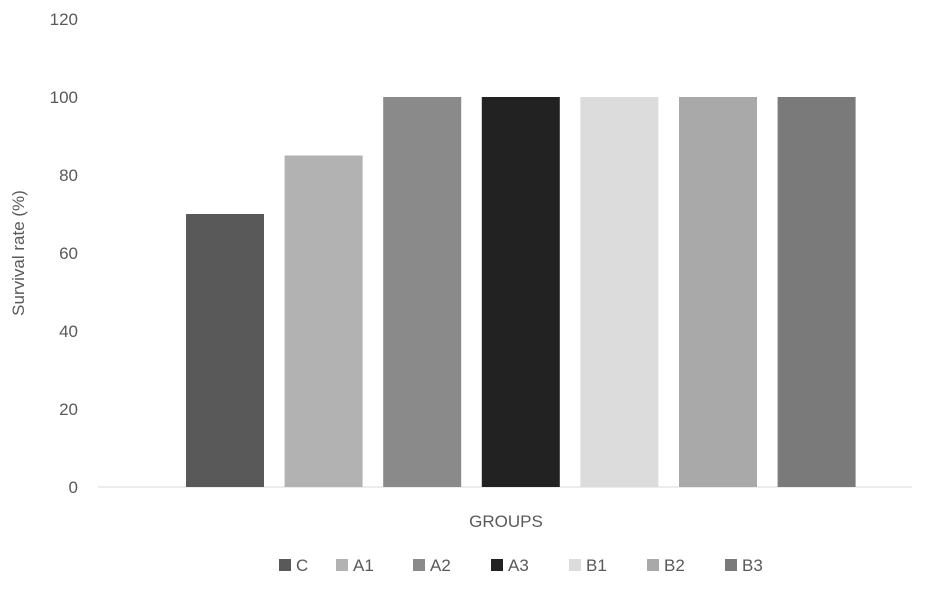 The image size is (936, 591). I want to click on y-tick-label-20: 20, so click(68, 409).